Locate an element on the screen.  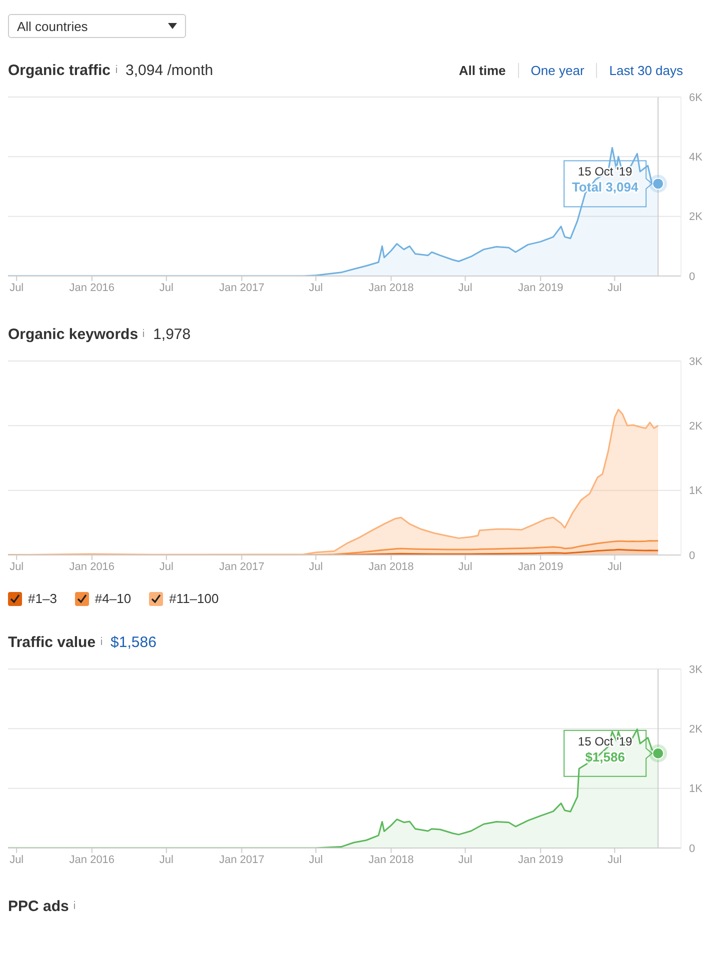
text: One year is located at coordinates (557, 70).